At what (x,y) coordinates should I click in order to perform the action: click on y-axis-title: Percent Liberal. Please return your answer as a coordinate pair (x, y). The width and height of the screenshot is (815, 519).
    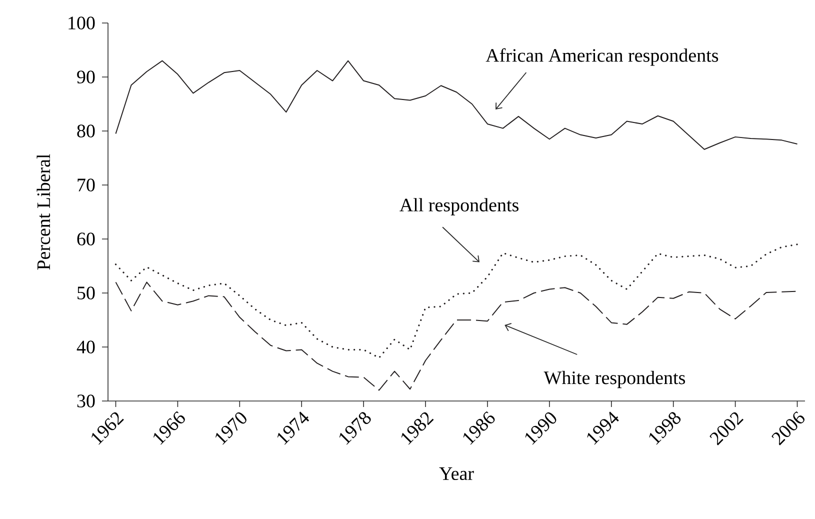
    Looking at the image, I should click on (43, 212).